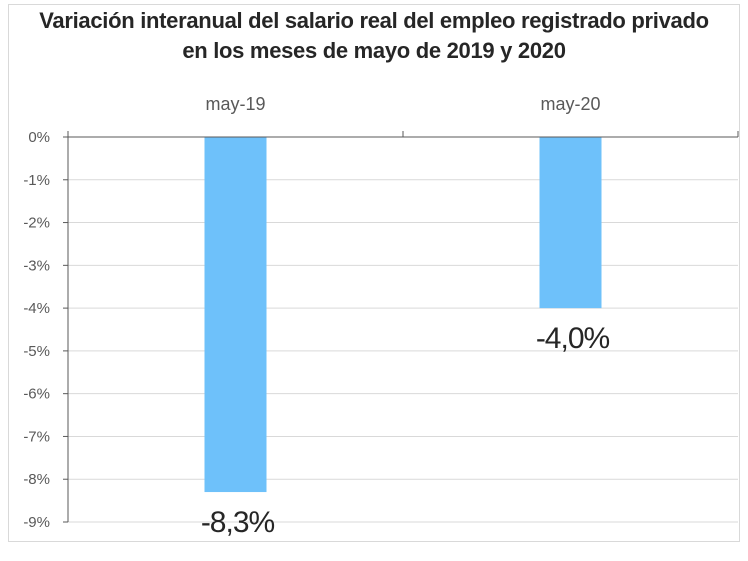  What do you see at coordinates (39, 137) in the screenshot?
I see `y-tick-label: 0%` at bounding box center [39, 137].